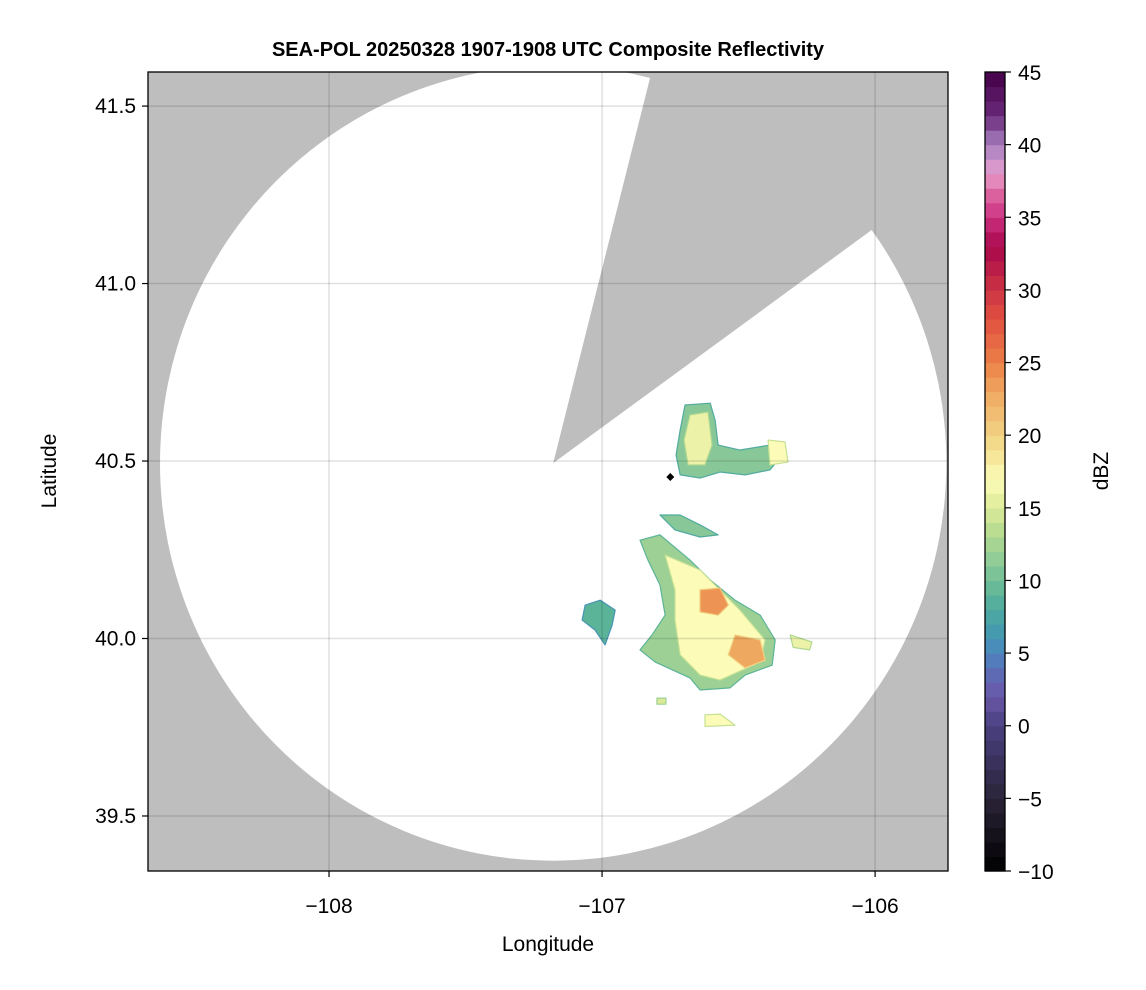 Image resolution: width=1146 pixels, height=990 pixels. Describe the element at coordinates (1101, 471) in the screenshot. I see `colorbar-label: dBZ` at that location.